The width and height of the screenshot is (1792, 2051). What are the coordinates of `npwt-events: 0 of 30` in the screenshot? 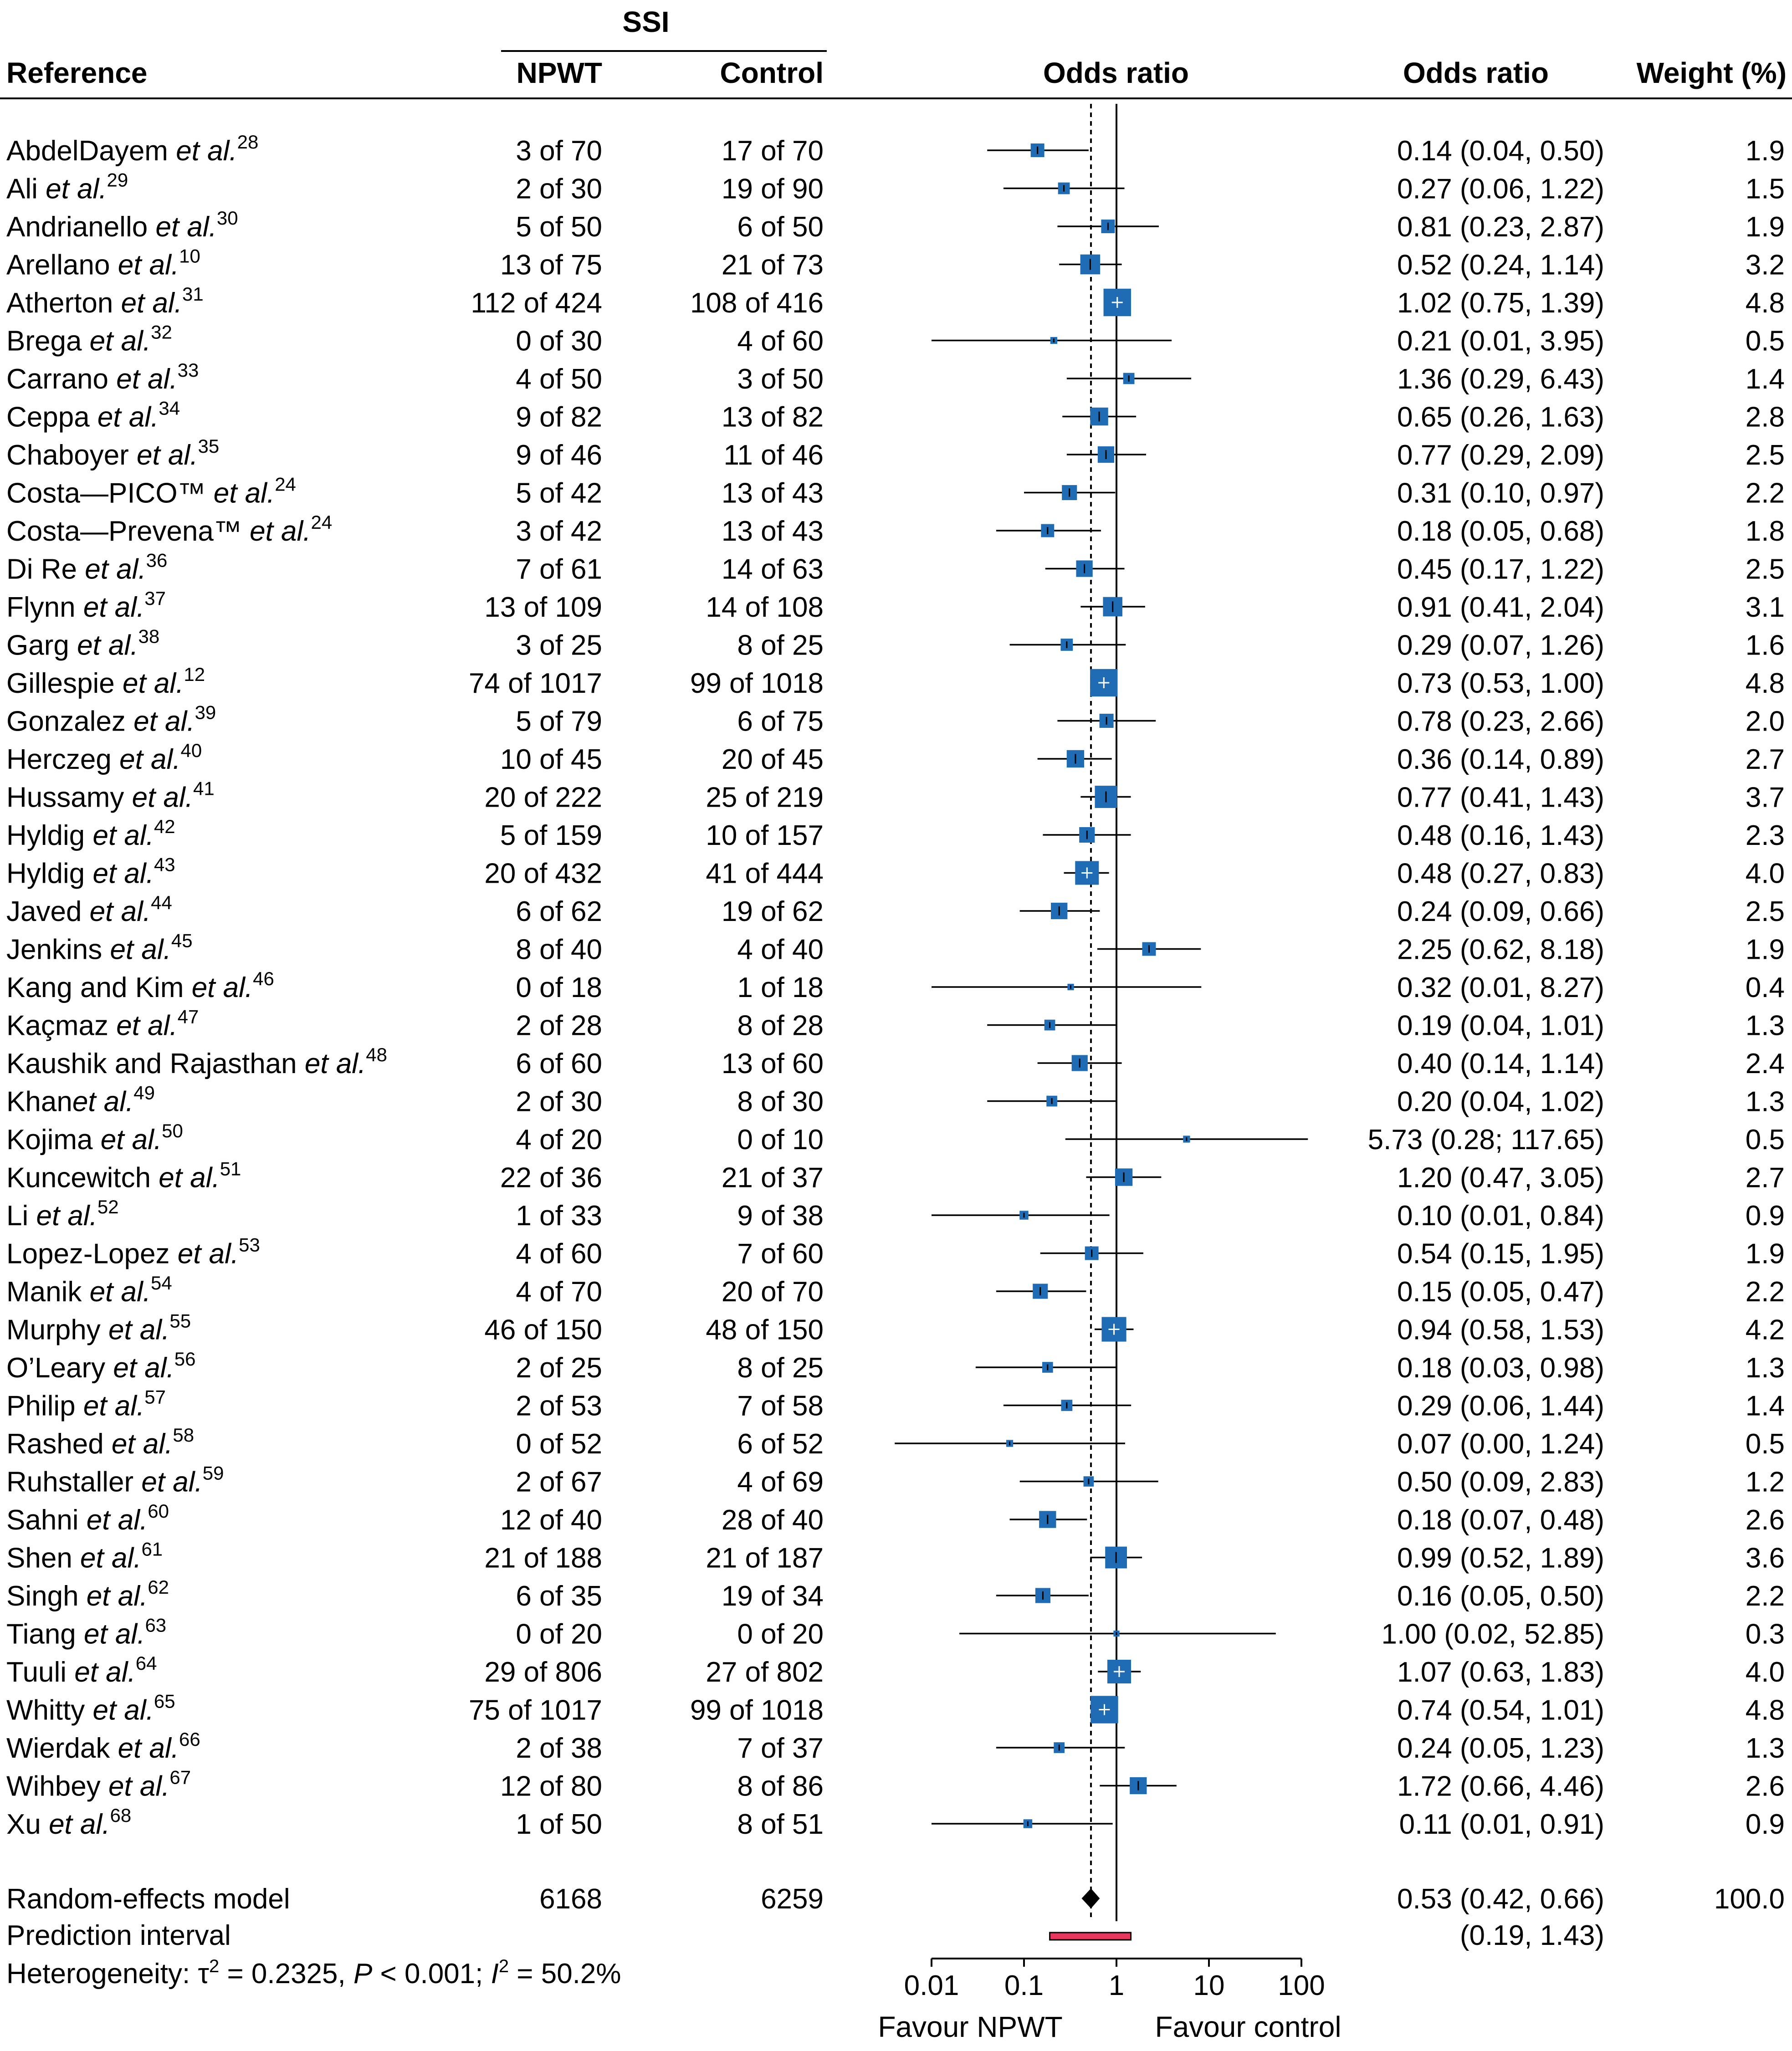 It's located at (559, 341).